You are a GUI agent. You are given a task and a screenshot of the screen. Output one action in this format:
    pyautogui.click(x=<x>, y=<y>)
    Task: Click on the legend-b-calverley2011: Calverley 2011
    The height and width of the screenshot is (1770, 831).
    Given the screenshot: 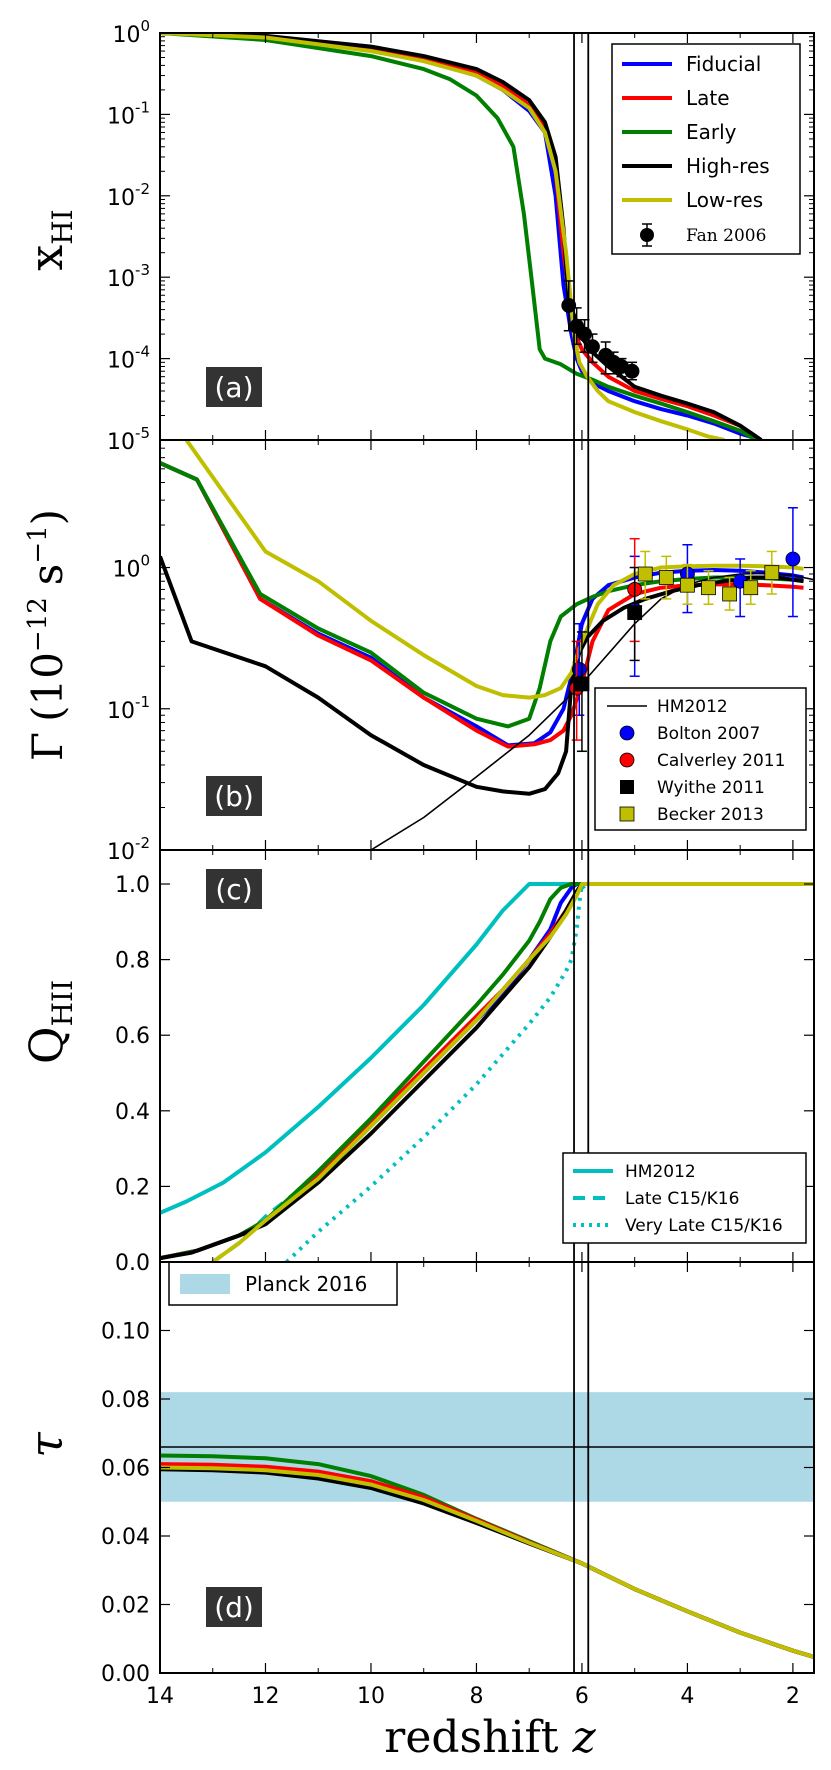 What is the action you would take?
    pyautogui.click(x=702, y=761)
    